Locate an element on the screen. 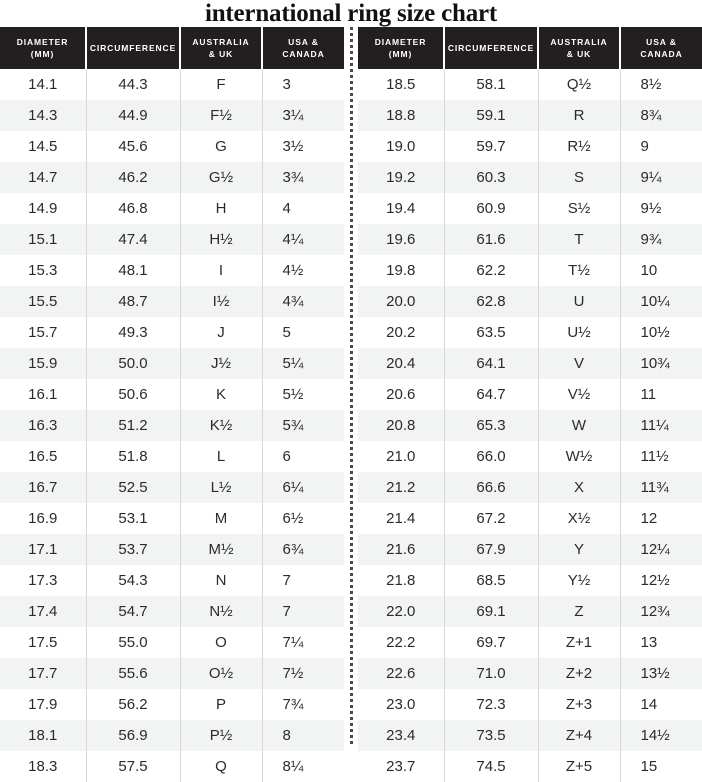 This screenshot has height=782, width=702. table-row: 22.6 71.0 Z+2 13½ is located at coordinates (530, 673).